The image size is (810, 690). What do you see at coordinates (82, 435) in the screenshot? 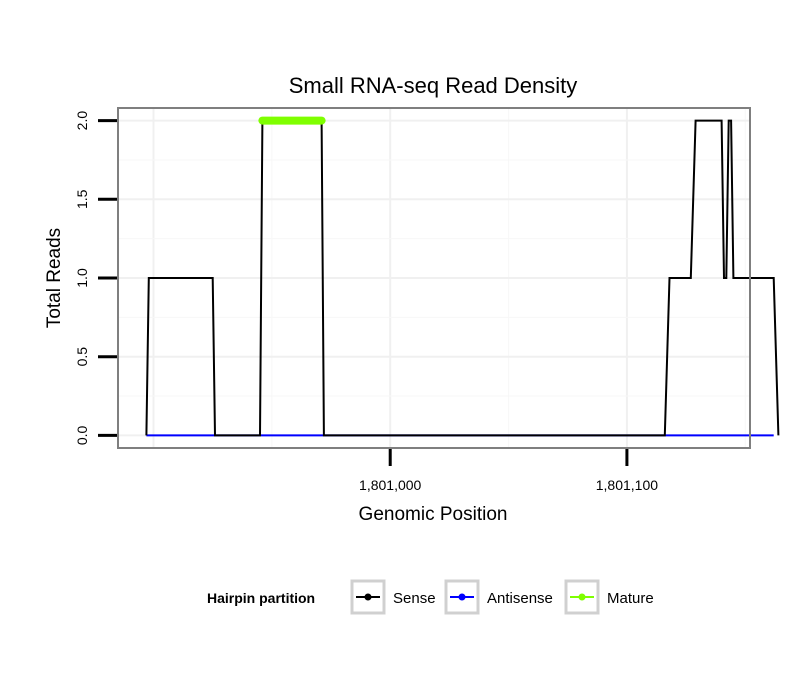
I see `y-tick-label: 0.0` at bounding box center [82, 435].